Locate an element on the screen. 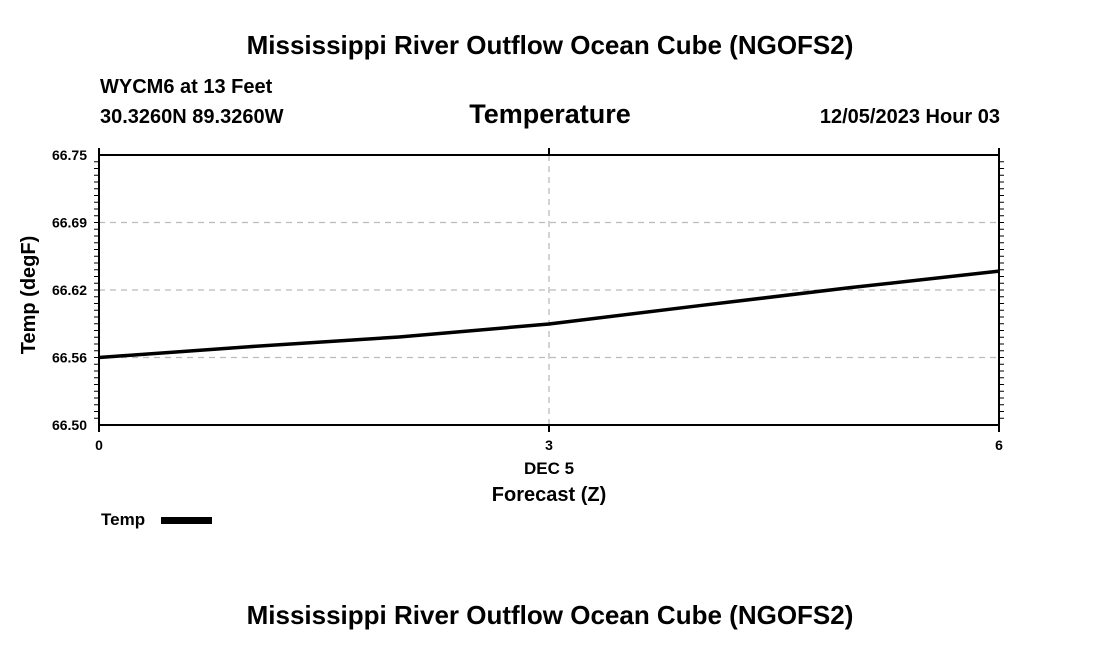 The image size is (1100, 650). x-tick-label: 6 is located at coordinates (999, 445).